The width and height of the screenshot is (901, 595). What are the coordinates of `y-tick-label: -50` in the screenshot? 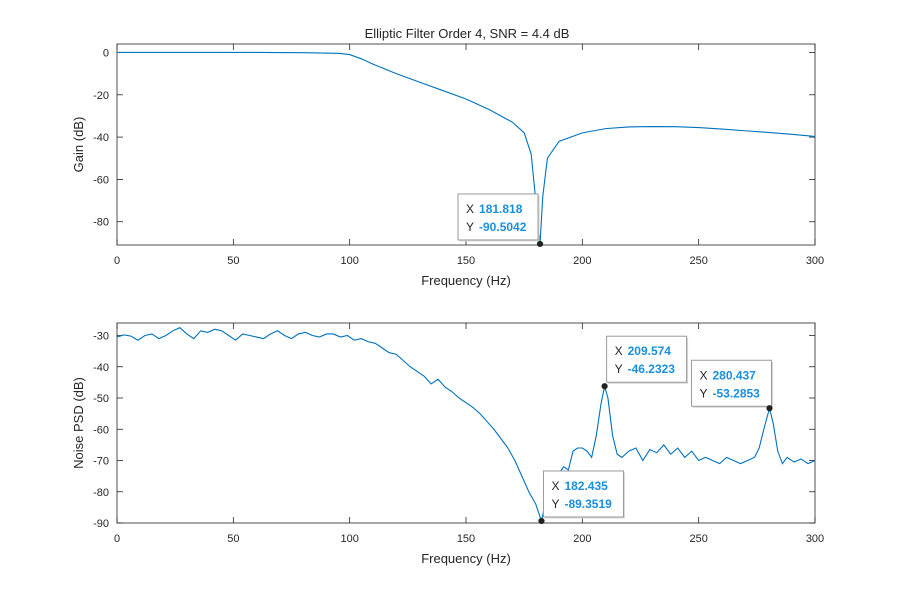 It's located at (101, 399).